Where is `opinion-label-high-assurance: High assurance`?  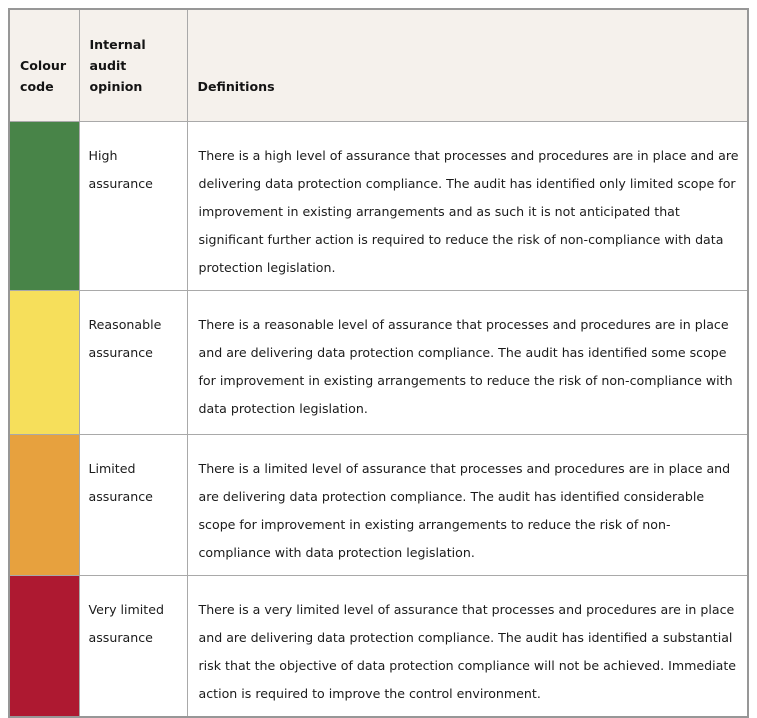
opinion-label-high-assurance: High assurance is located at coordinates (133, 205).